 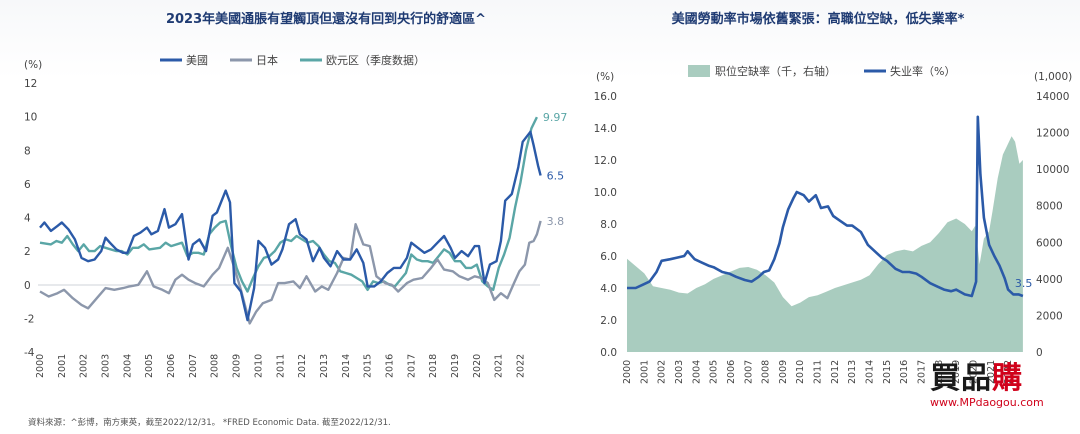 I want to click on labor-y-right-tick-1: 2000, so click(x=1049, y=316).